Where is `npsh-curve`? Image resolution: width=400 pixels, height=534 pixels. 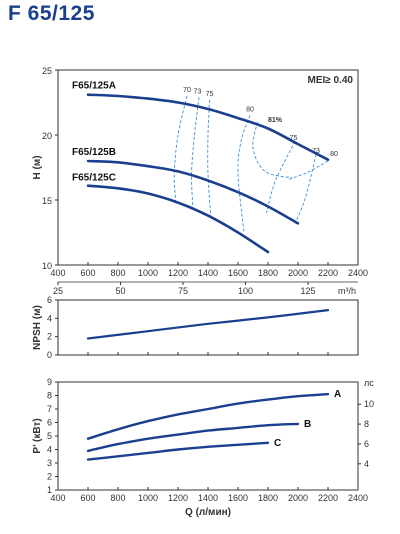
npsh-curve is located at coordinates (208, 324).